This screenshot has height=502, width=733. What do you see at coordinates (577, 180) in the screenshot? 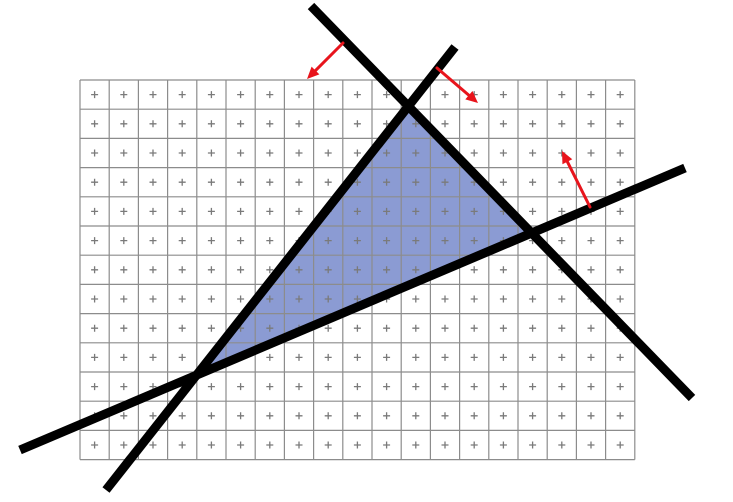
I see `normal-arrow-bottom-edge` at bounding box center [577, 180].